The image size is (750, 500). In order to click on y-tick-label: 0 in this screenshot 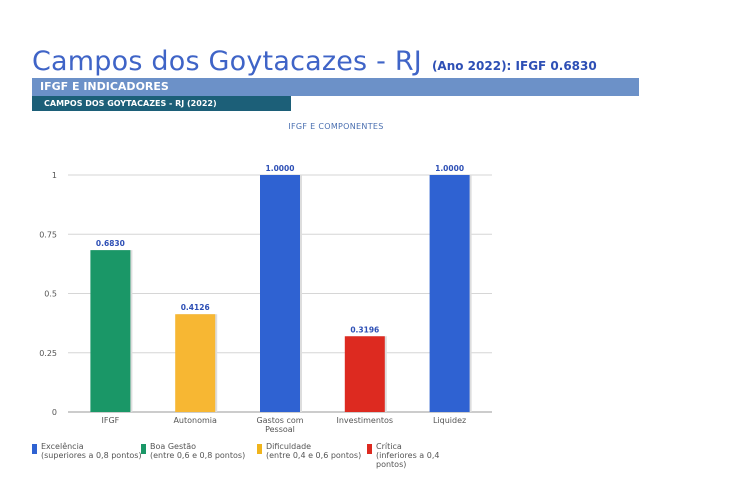, I will do `click(54, 412)`.